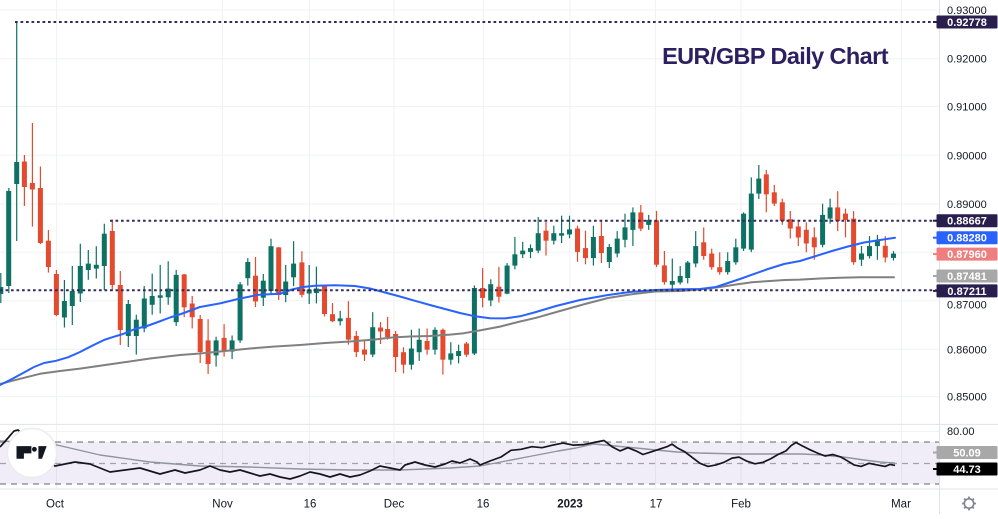 The width and height of the screenshot is (998, 519). I want to click on svg-text: Nov, so click(222, 505).